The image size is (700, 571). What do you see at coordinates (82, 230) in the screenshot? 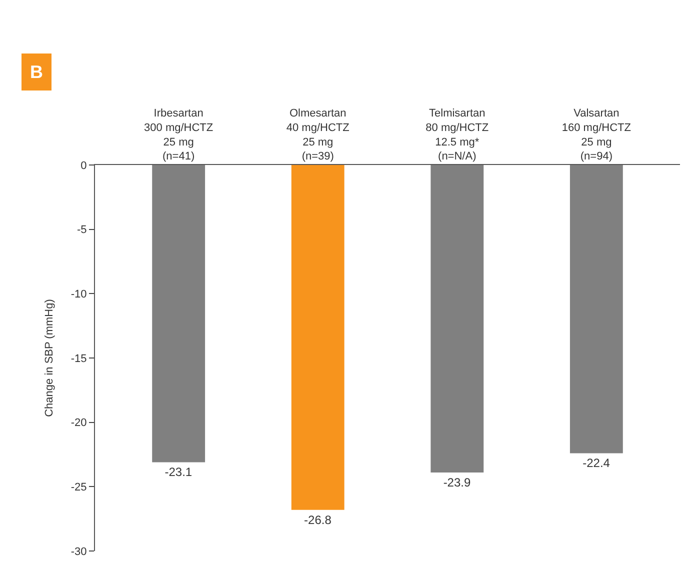
I see `y-tick-label: -5` at bounding box center [82, 230].